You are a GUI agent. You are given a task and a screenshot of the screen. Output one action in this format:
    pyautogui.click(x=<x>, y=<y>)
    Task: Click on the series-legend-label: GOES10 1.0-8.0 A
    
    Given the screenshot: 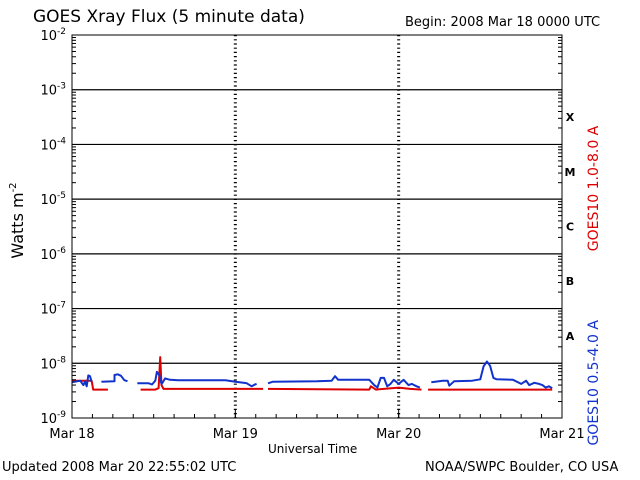 What is the action you would take?
    pyautogui.click(x=594, y=188)
    